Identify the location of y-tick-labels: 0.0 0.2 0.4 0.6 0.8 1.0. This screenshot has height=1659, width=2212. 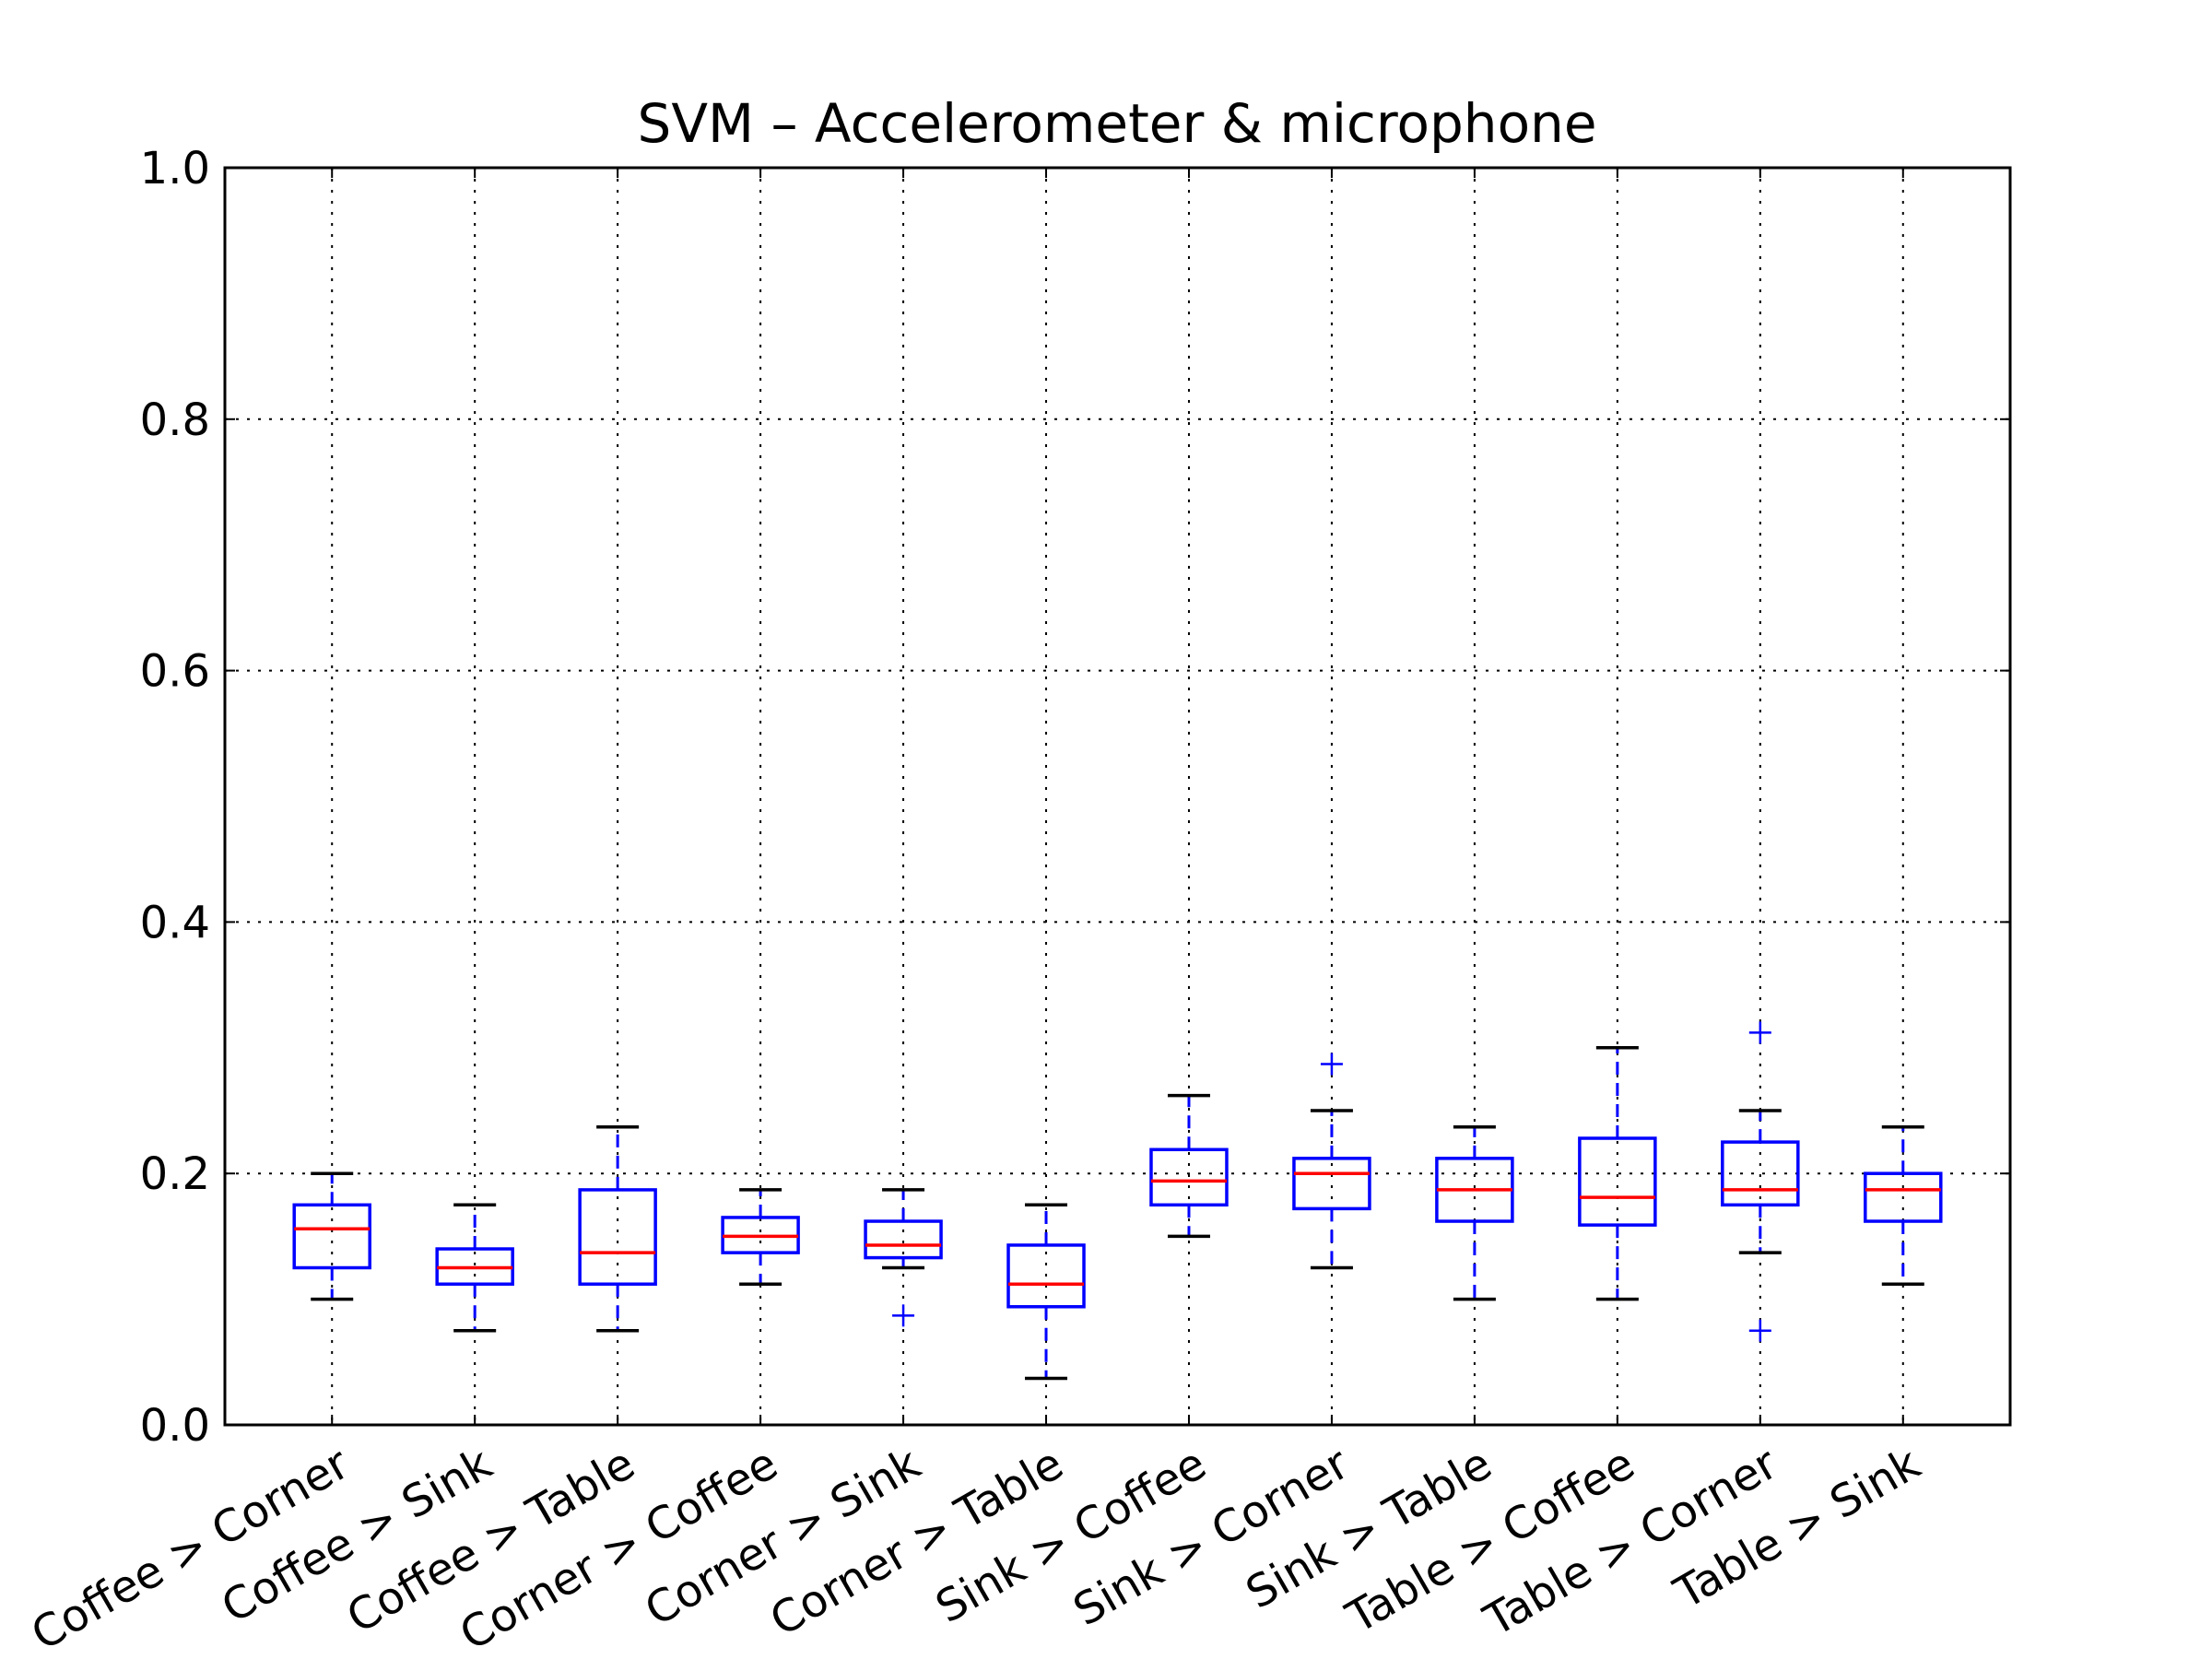
(175, 797).